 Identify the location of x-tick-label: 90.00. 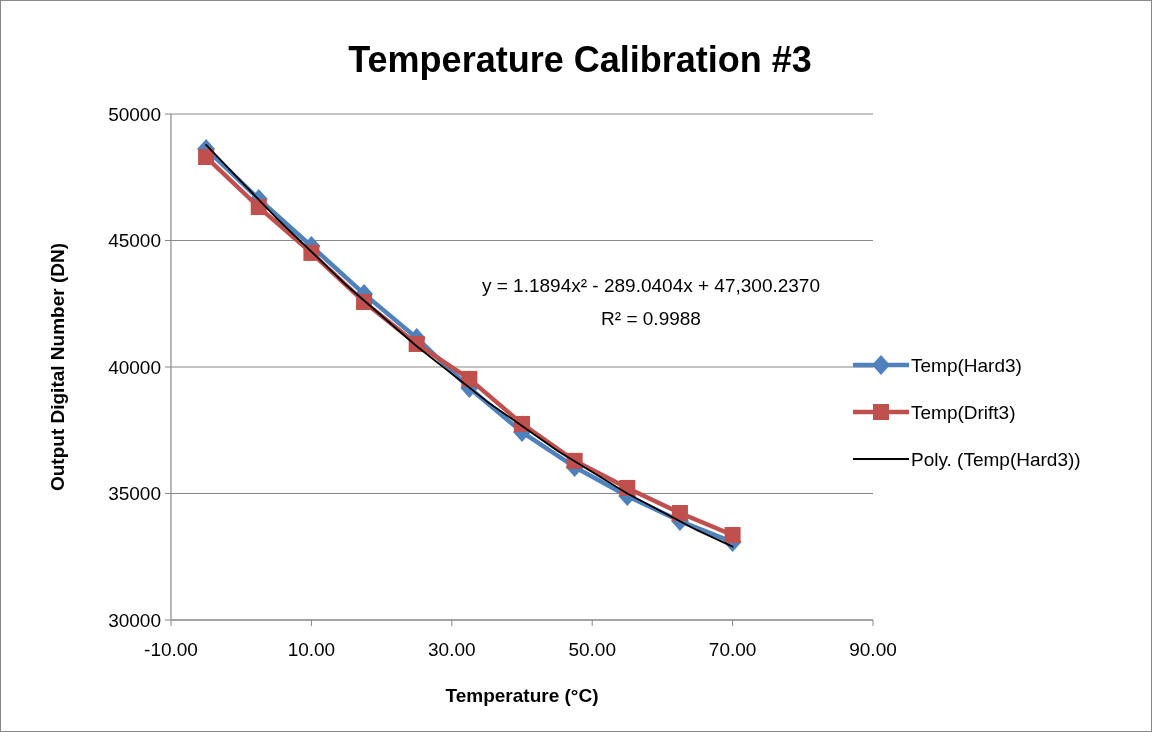
(873, 649).